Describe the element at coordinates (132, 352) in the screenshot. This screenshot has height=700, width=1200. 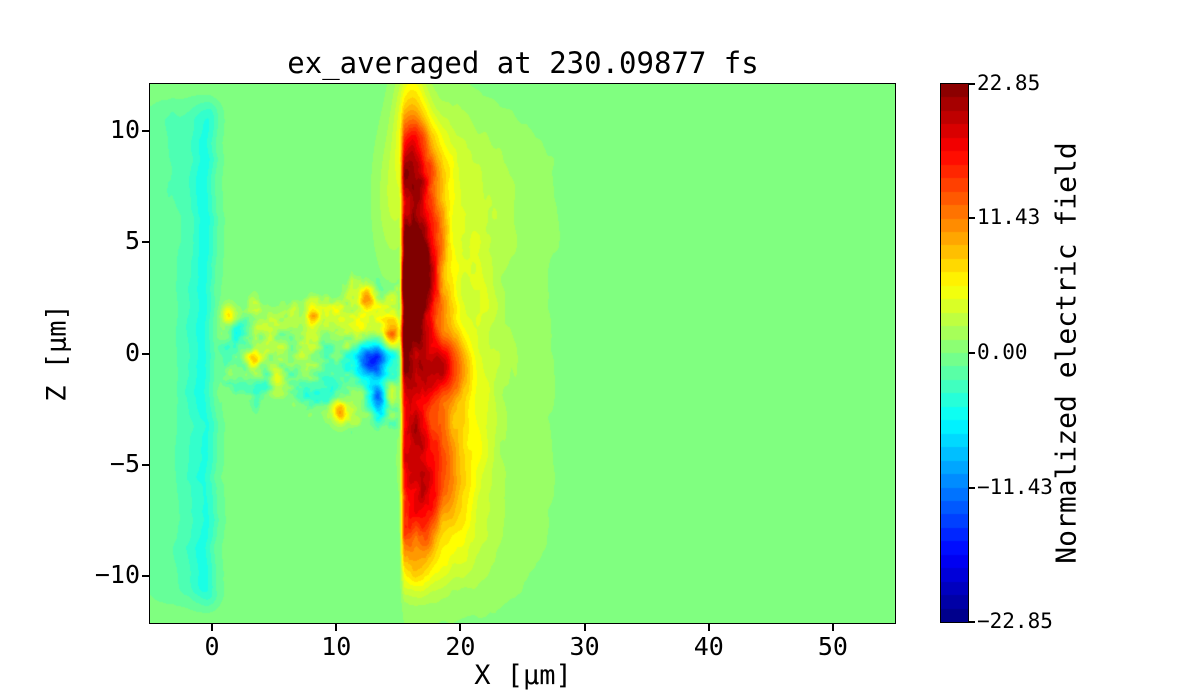
I see `y-tick-label: 0` at that location.